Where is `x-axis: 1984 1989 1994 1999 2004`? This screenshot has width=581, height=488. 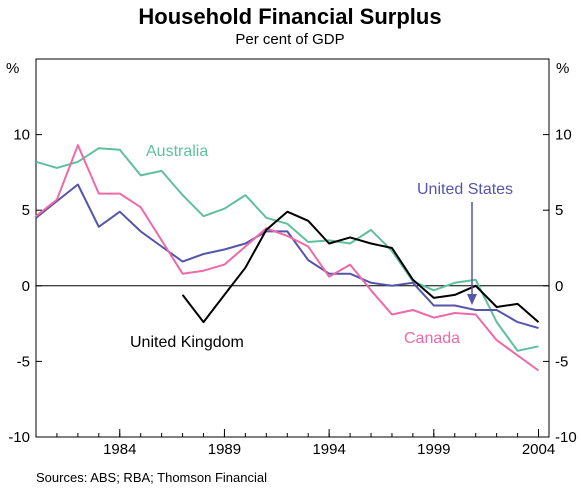
x-axis: 1984 1989 1994 1999 2004 is located at coordinates (295, 443).